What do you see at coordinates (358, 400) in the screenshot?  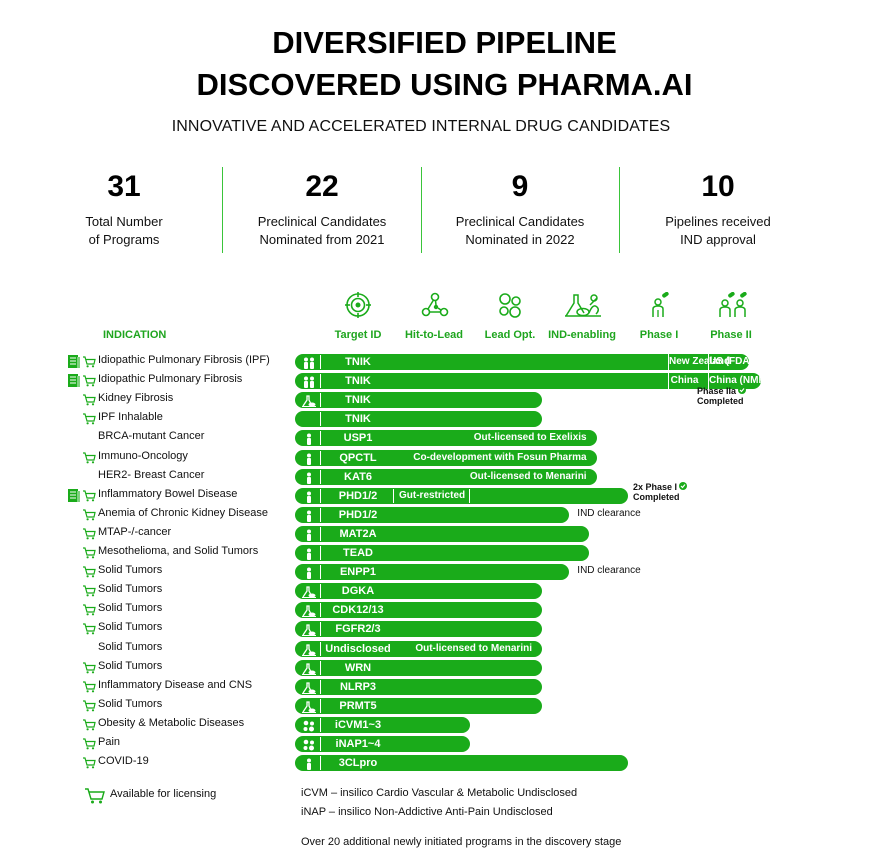 I see `target-label: TNIK` at bounding box center [358, 400].